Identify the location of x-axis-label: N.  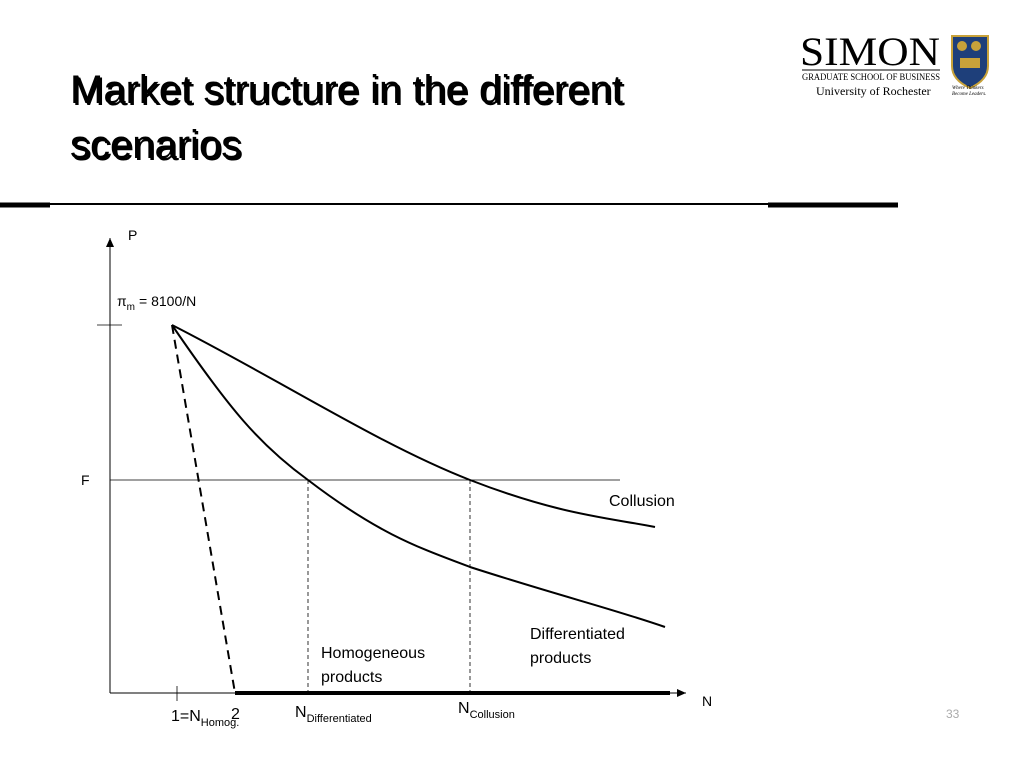
(707, 701).